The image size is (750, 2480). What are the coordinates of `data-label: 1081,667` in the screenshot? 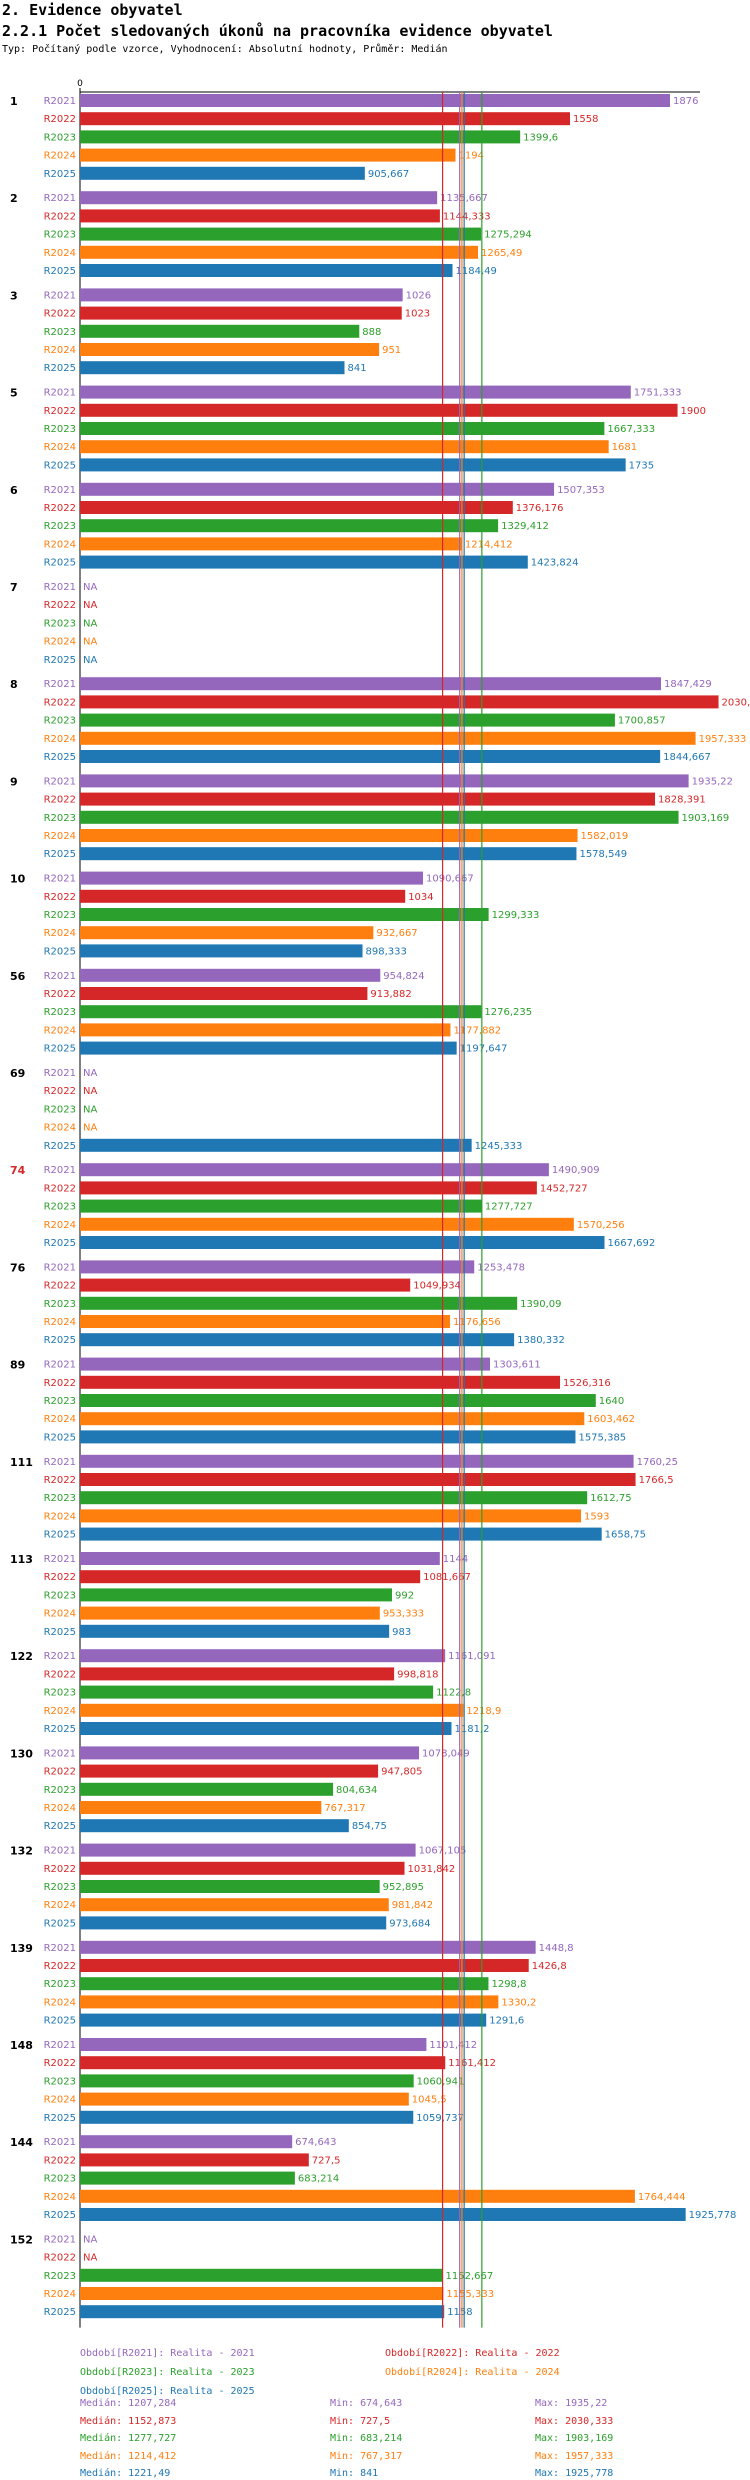 It's located at (447, 1577).